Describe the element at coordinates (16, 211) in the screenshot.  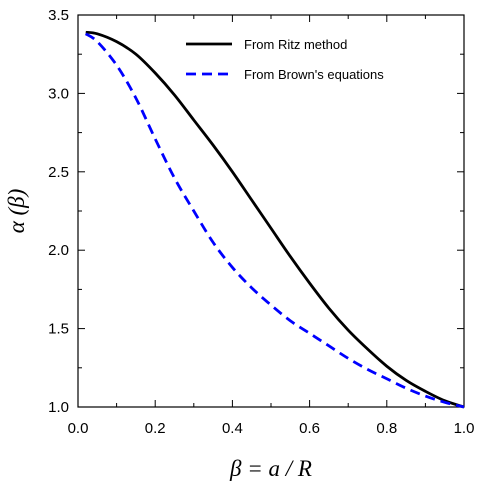
I see `y-axis-label: α (β)` at that location.